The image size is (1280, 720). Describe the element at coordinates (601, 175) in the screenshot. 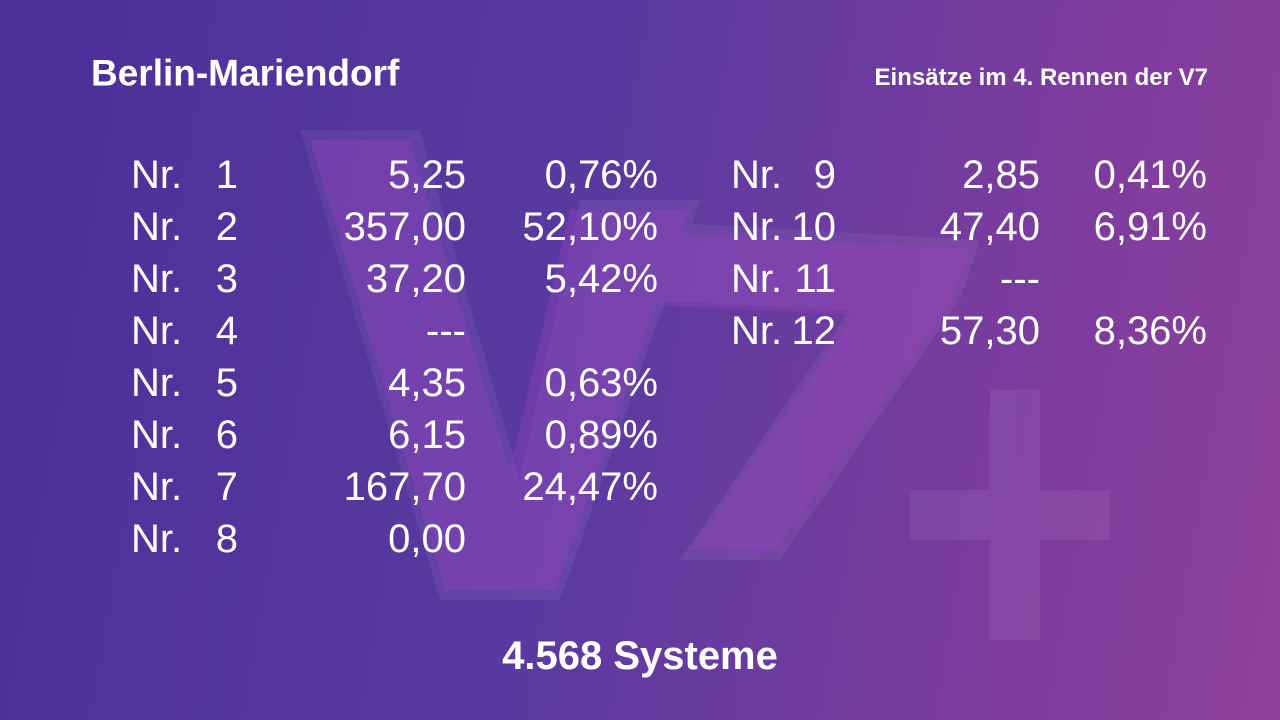

I see `row-share: 0,76%` at that location.